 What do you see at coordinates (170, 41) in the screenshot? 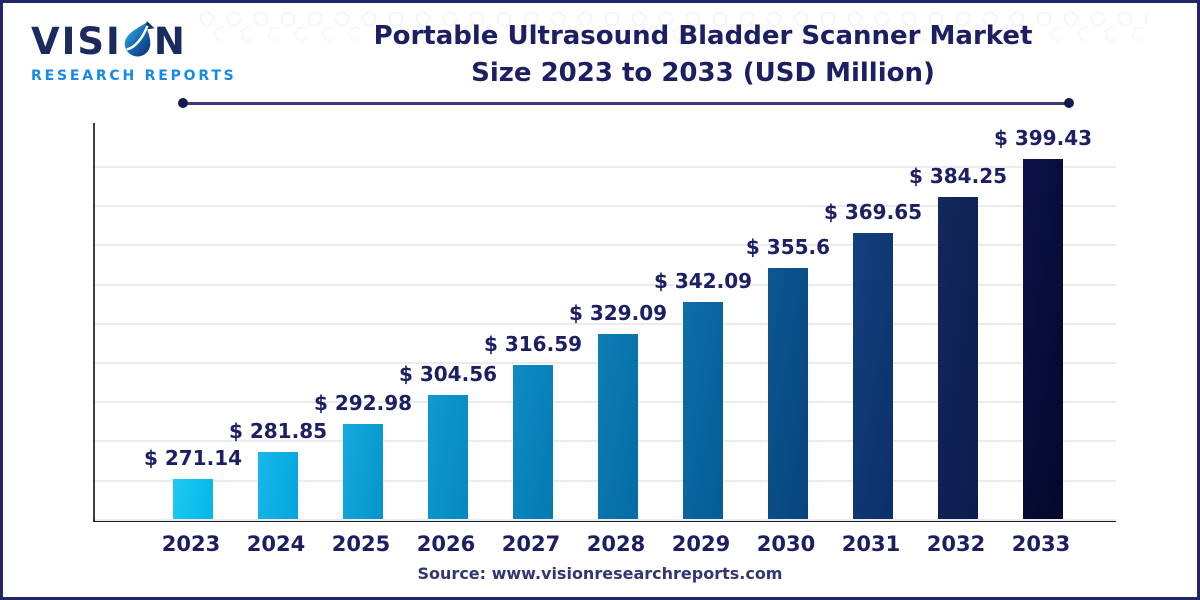
I see `brand-name-suffix: N` at bounding box center [170, 41].